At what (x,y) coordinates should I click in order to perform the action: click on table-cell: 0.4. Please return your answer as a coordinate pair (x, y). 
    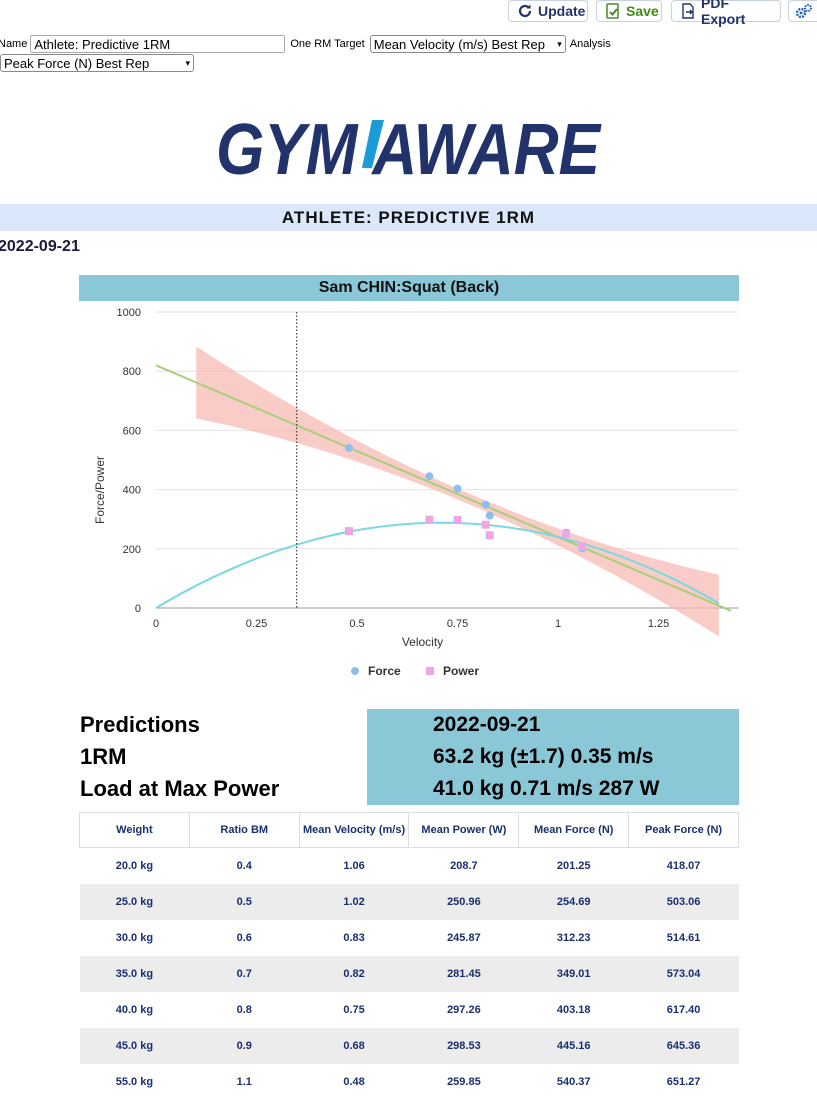
    Looking at the image, I should click on (244, 866).